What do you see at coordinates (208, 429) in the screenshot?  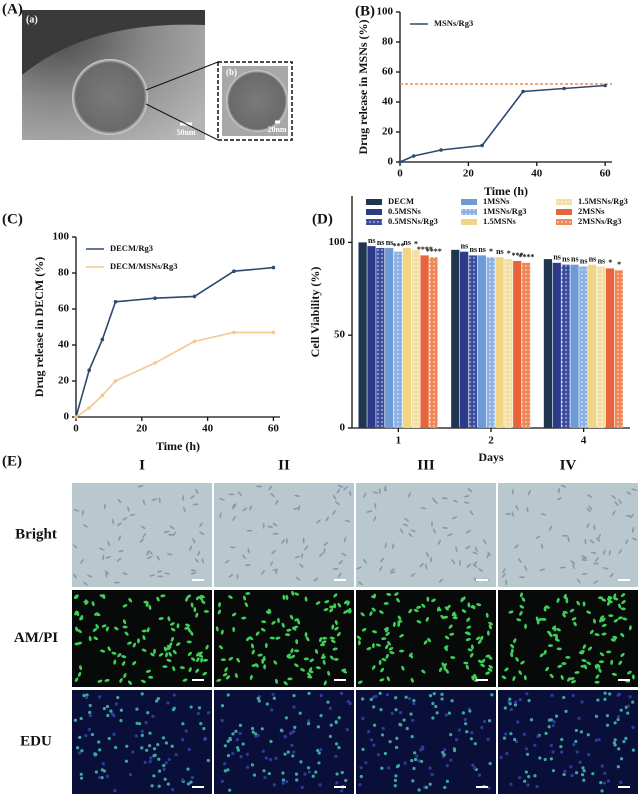 I see `x-tick-label: 40` at bounding box center [208, 429].